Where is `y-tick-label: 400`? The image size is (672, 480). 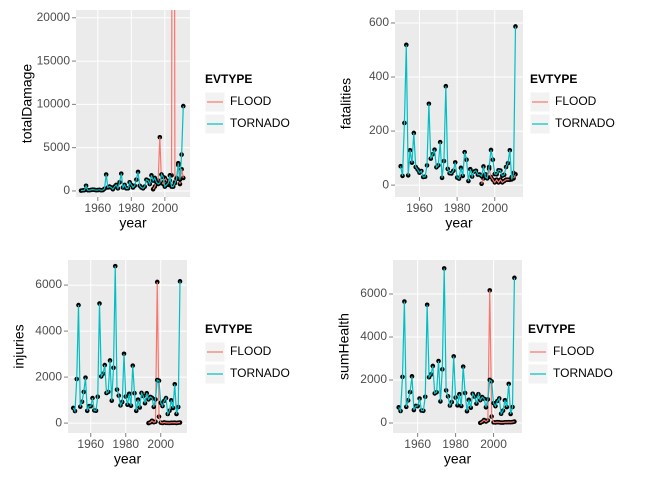
y-tick-label: 400 is located at coordinates (379, 76).